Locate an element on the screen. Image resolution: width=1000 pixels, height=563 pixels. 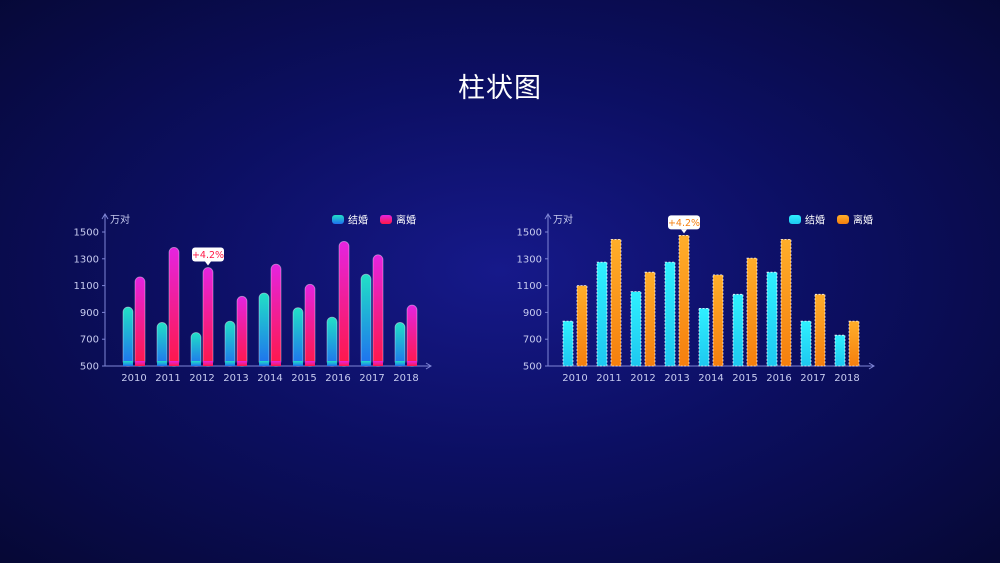
bar-marriage-2010 is located at coordinates (568, 343).